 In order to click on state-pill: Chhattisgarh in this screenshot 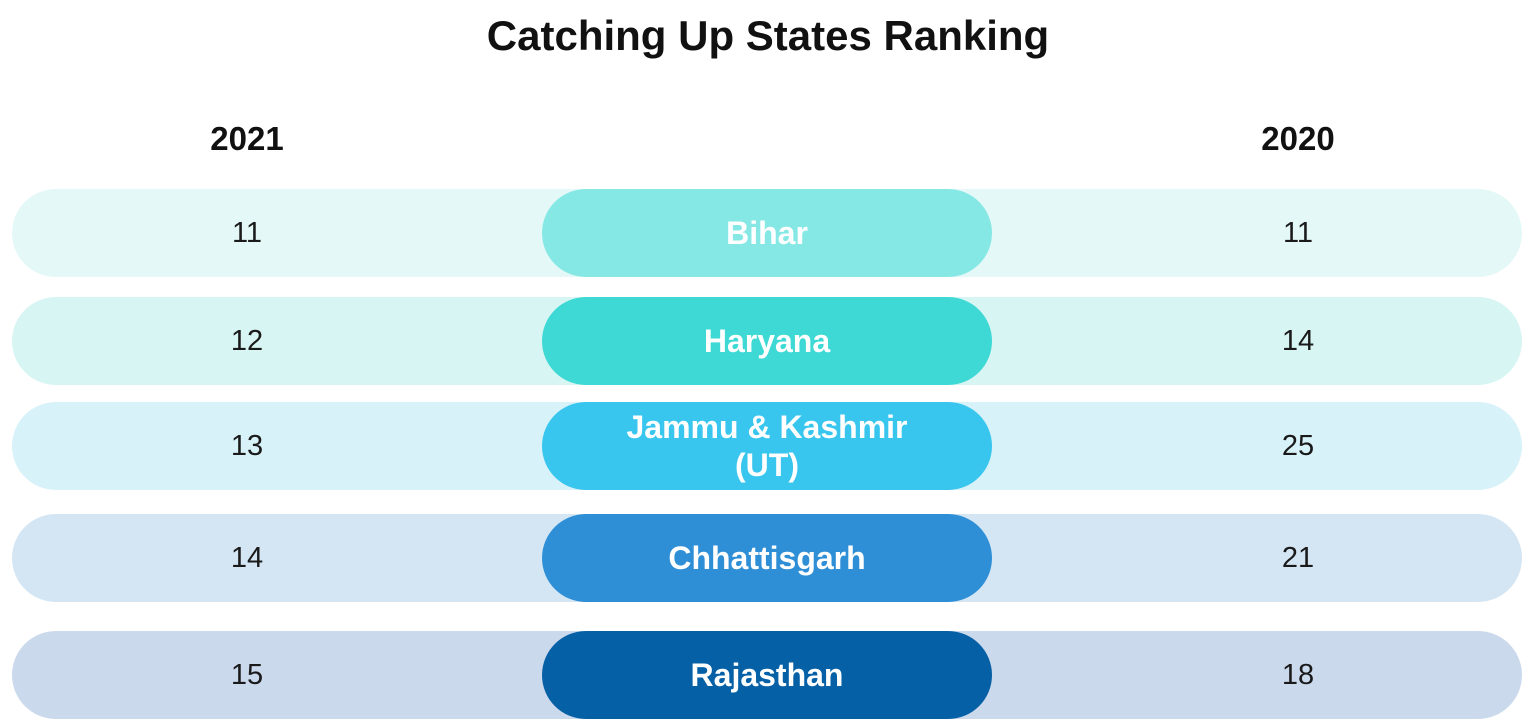, I will do `click(767, 558)`.